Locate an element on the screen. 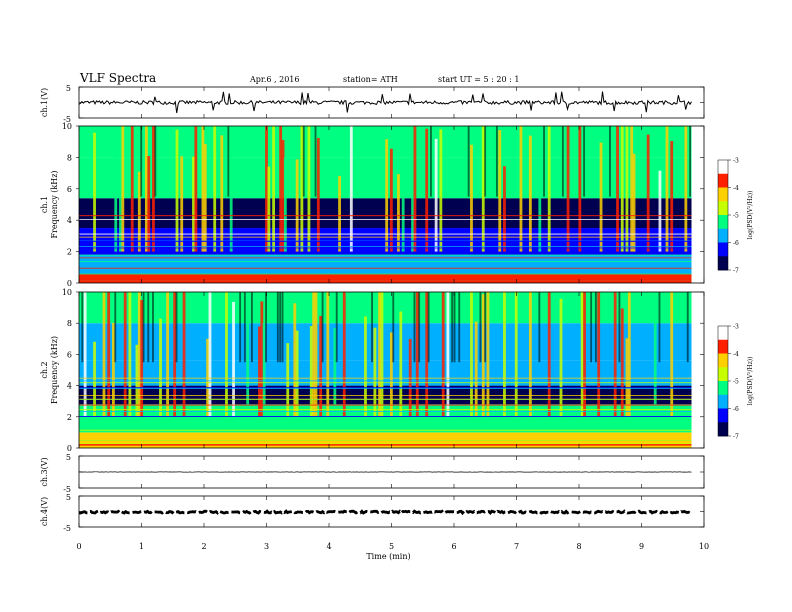 The height and width of the screenshot is (612, 792). x-tick-label: 9 is located at coordinates (641, 546).